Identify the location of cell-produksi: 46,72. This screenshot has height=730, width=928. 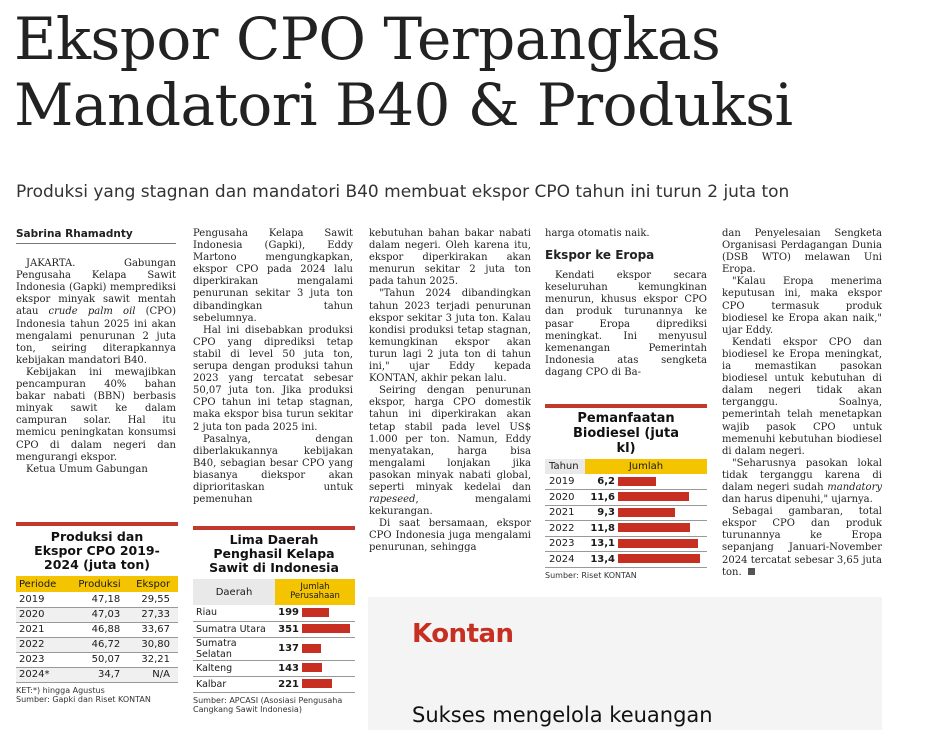
(106, 644).